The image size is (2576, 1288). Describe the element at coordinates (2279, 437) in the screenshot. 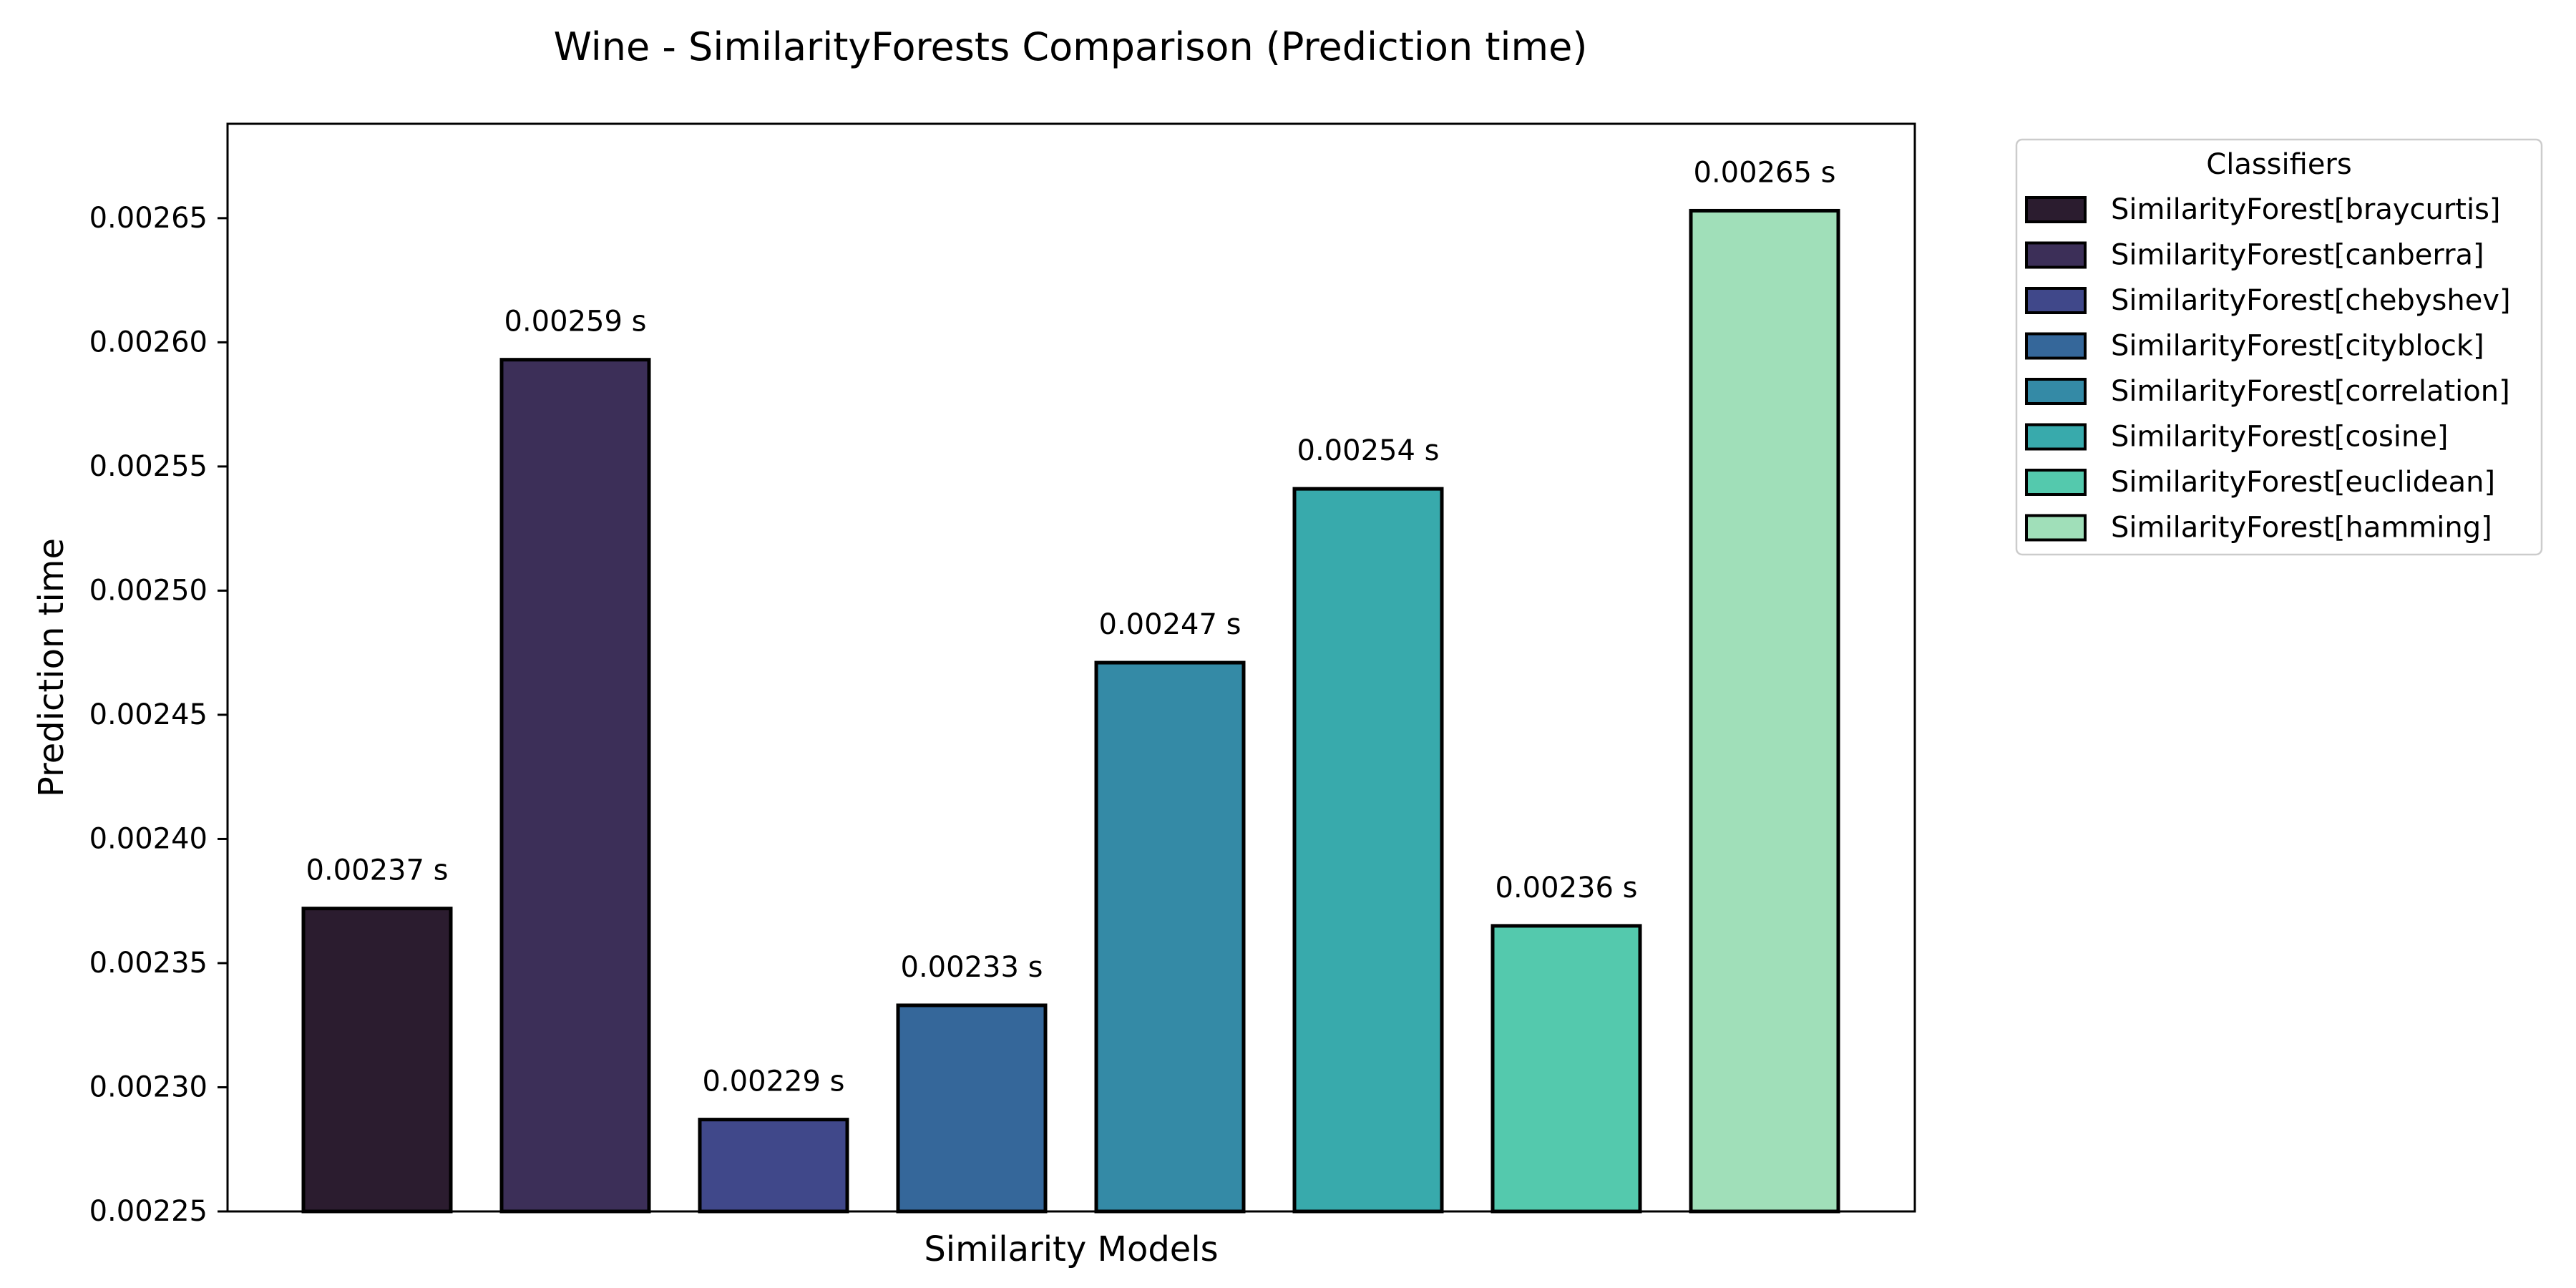

I see `legend-item-label: SimilarityForest[cosine]` at that location.